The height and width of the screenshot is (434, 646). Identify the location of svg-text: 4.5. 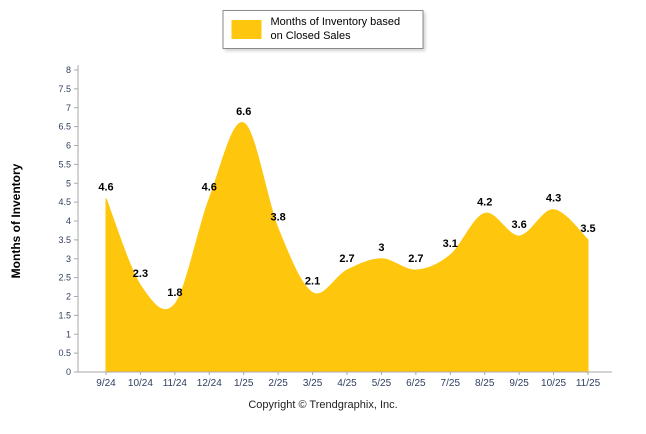
(64, 202).